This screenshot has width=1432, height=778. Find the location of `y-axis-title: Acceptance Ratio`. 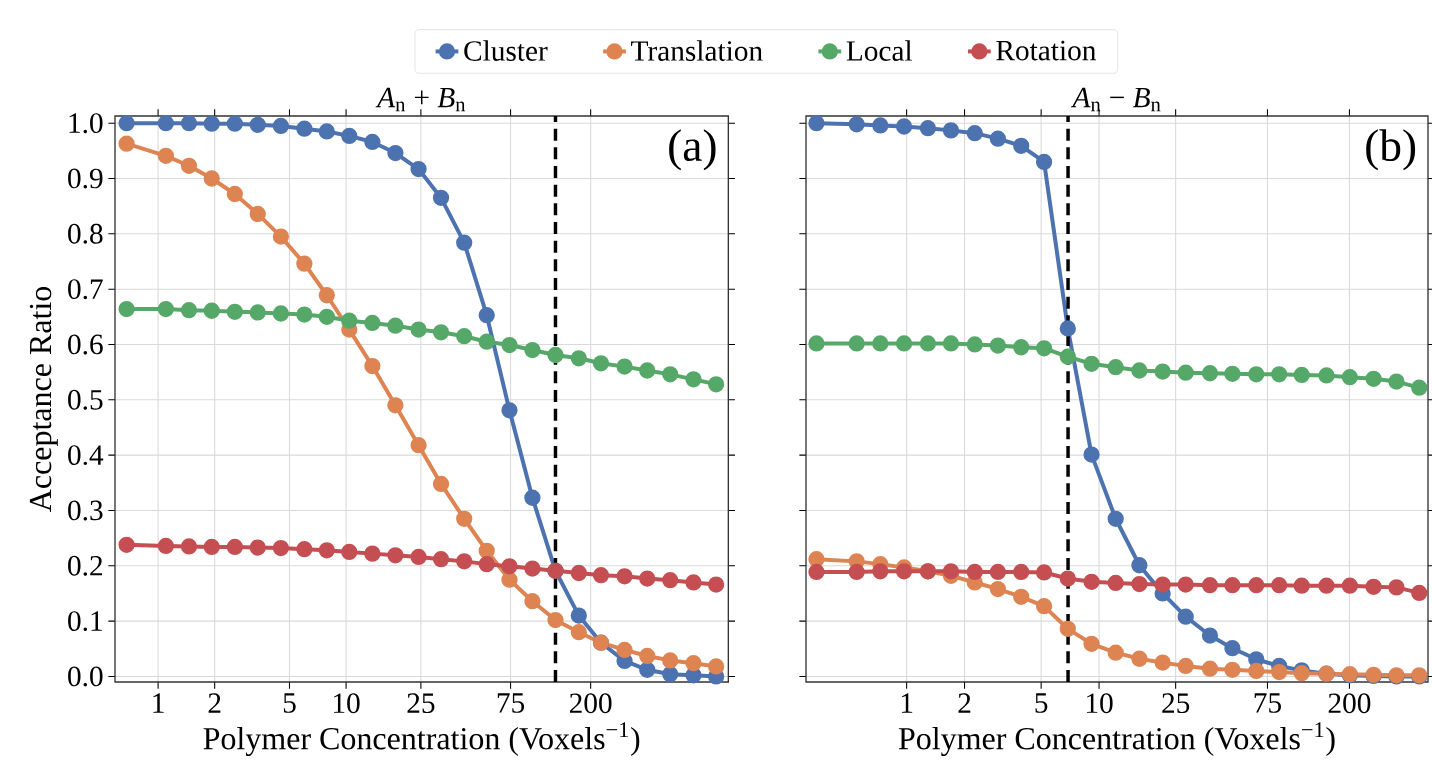

y-axis-title: Acceptance Ratio is located at coordinates (43, 399).